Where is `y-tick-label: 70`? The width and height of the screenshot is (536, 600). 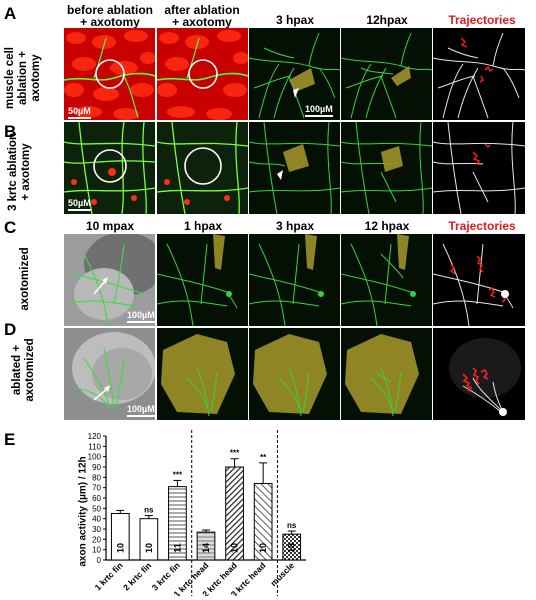
y-tick-label: 70 is located at coordinates (96, 488).